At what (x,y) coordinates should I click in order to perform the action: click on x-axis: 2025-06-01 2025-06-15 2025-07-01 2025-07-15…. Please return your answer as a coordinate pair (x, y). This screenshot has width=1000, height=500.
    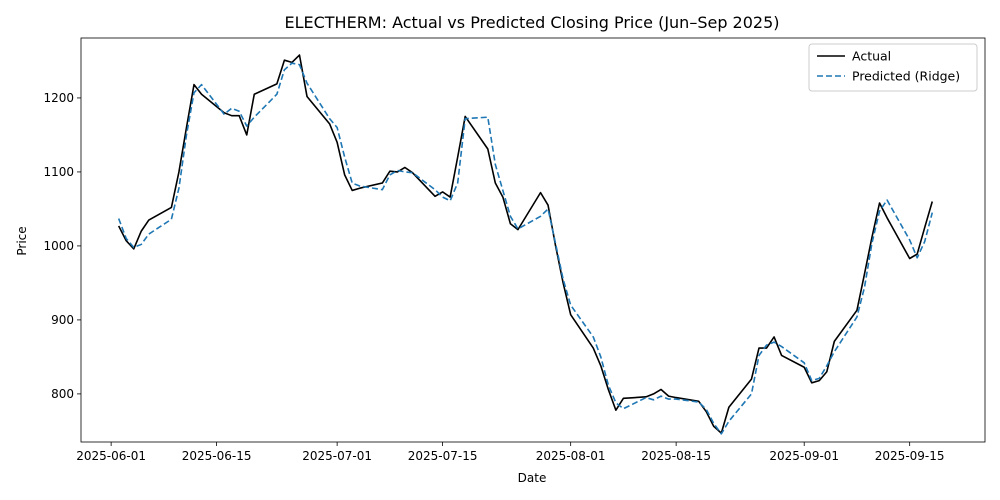
    Looking at the image, I should click on (510, 452).